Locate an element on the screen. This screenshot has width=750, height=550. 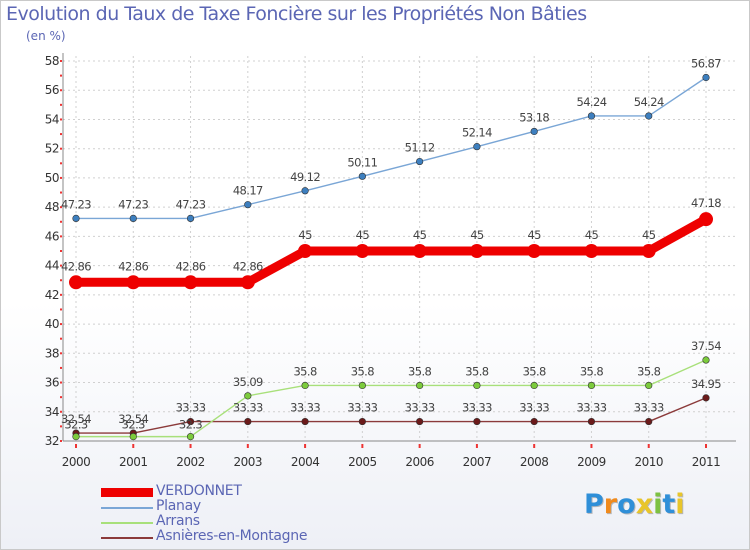
data-label: 47.18 is located at coordinates (706, 203).